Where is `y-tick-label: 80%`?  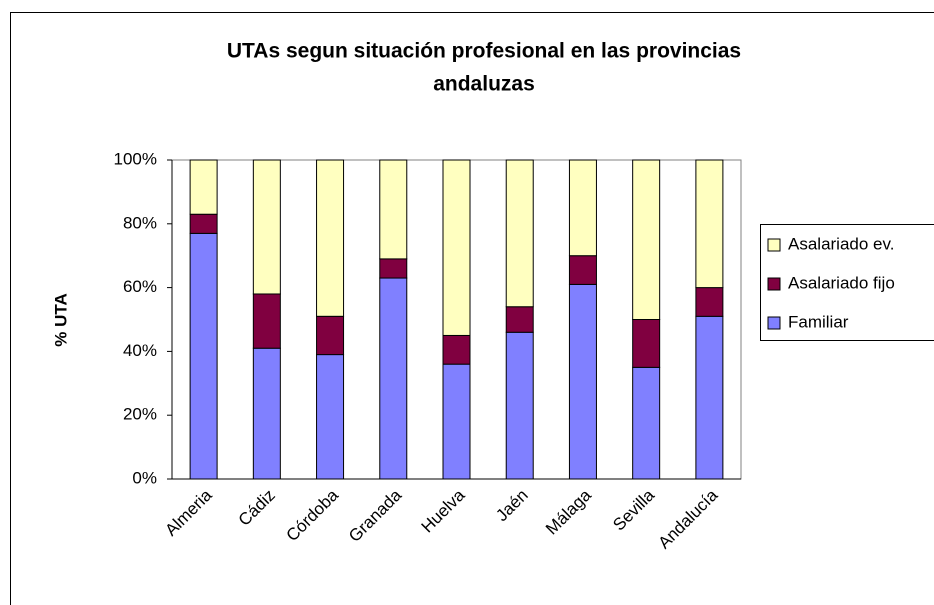 y-tick-label: 80% is located at coordinates (140, 222).